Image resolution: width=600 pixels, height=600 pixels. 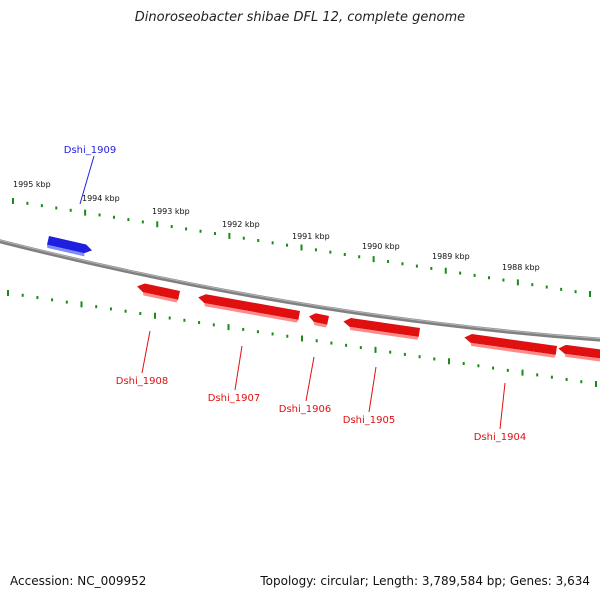 I want to click on scale-label: 1991 kbp, so click(x=311, y=236).